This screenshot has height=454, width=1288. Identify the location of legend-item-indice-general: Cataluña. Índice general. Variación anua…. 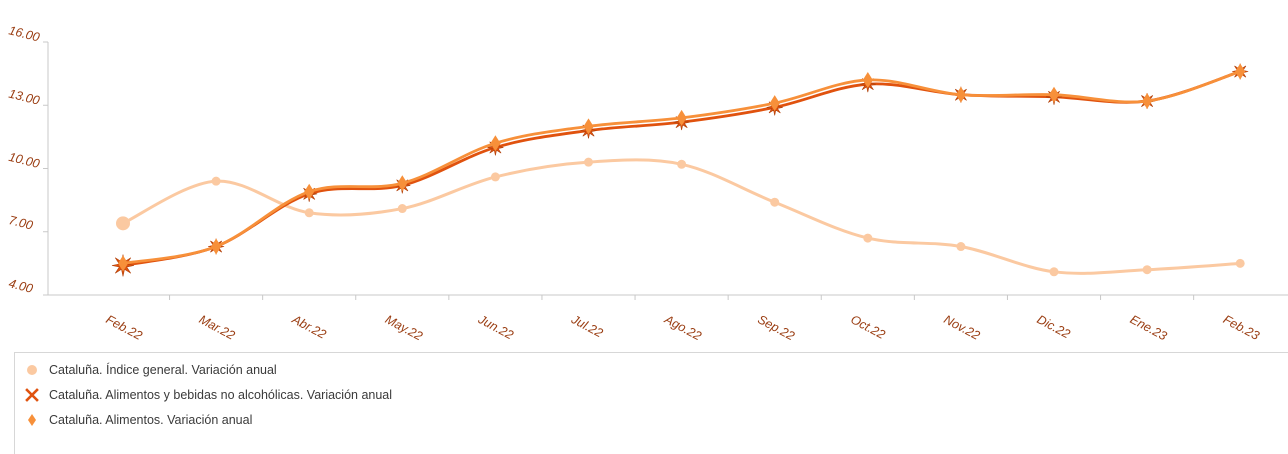
(151, 370).